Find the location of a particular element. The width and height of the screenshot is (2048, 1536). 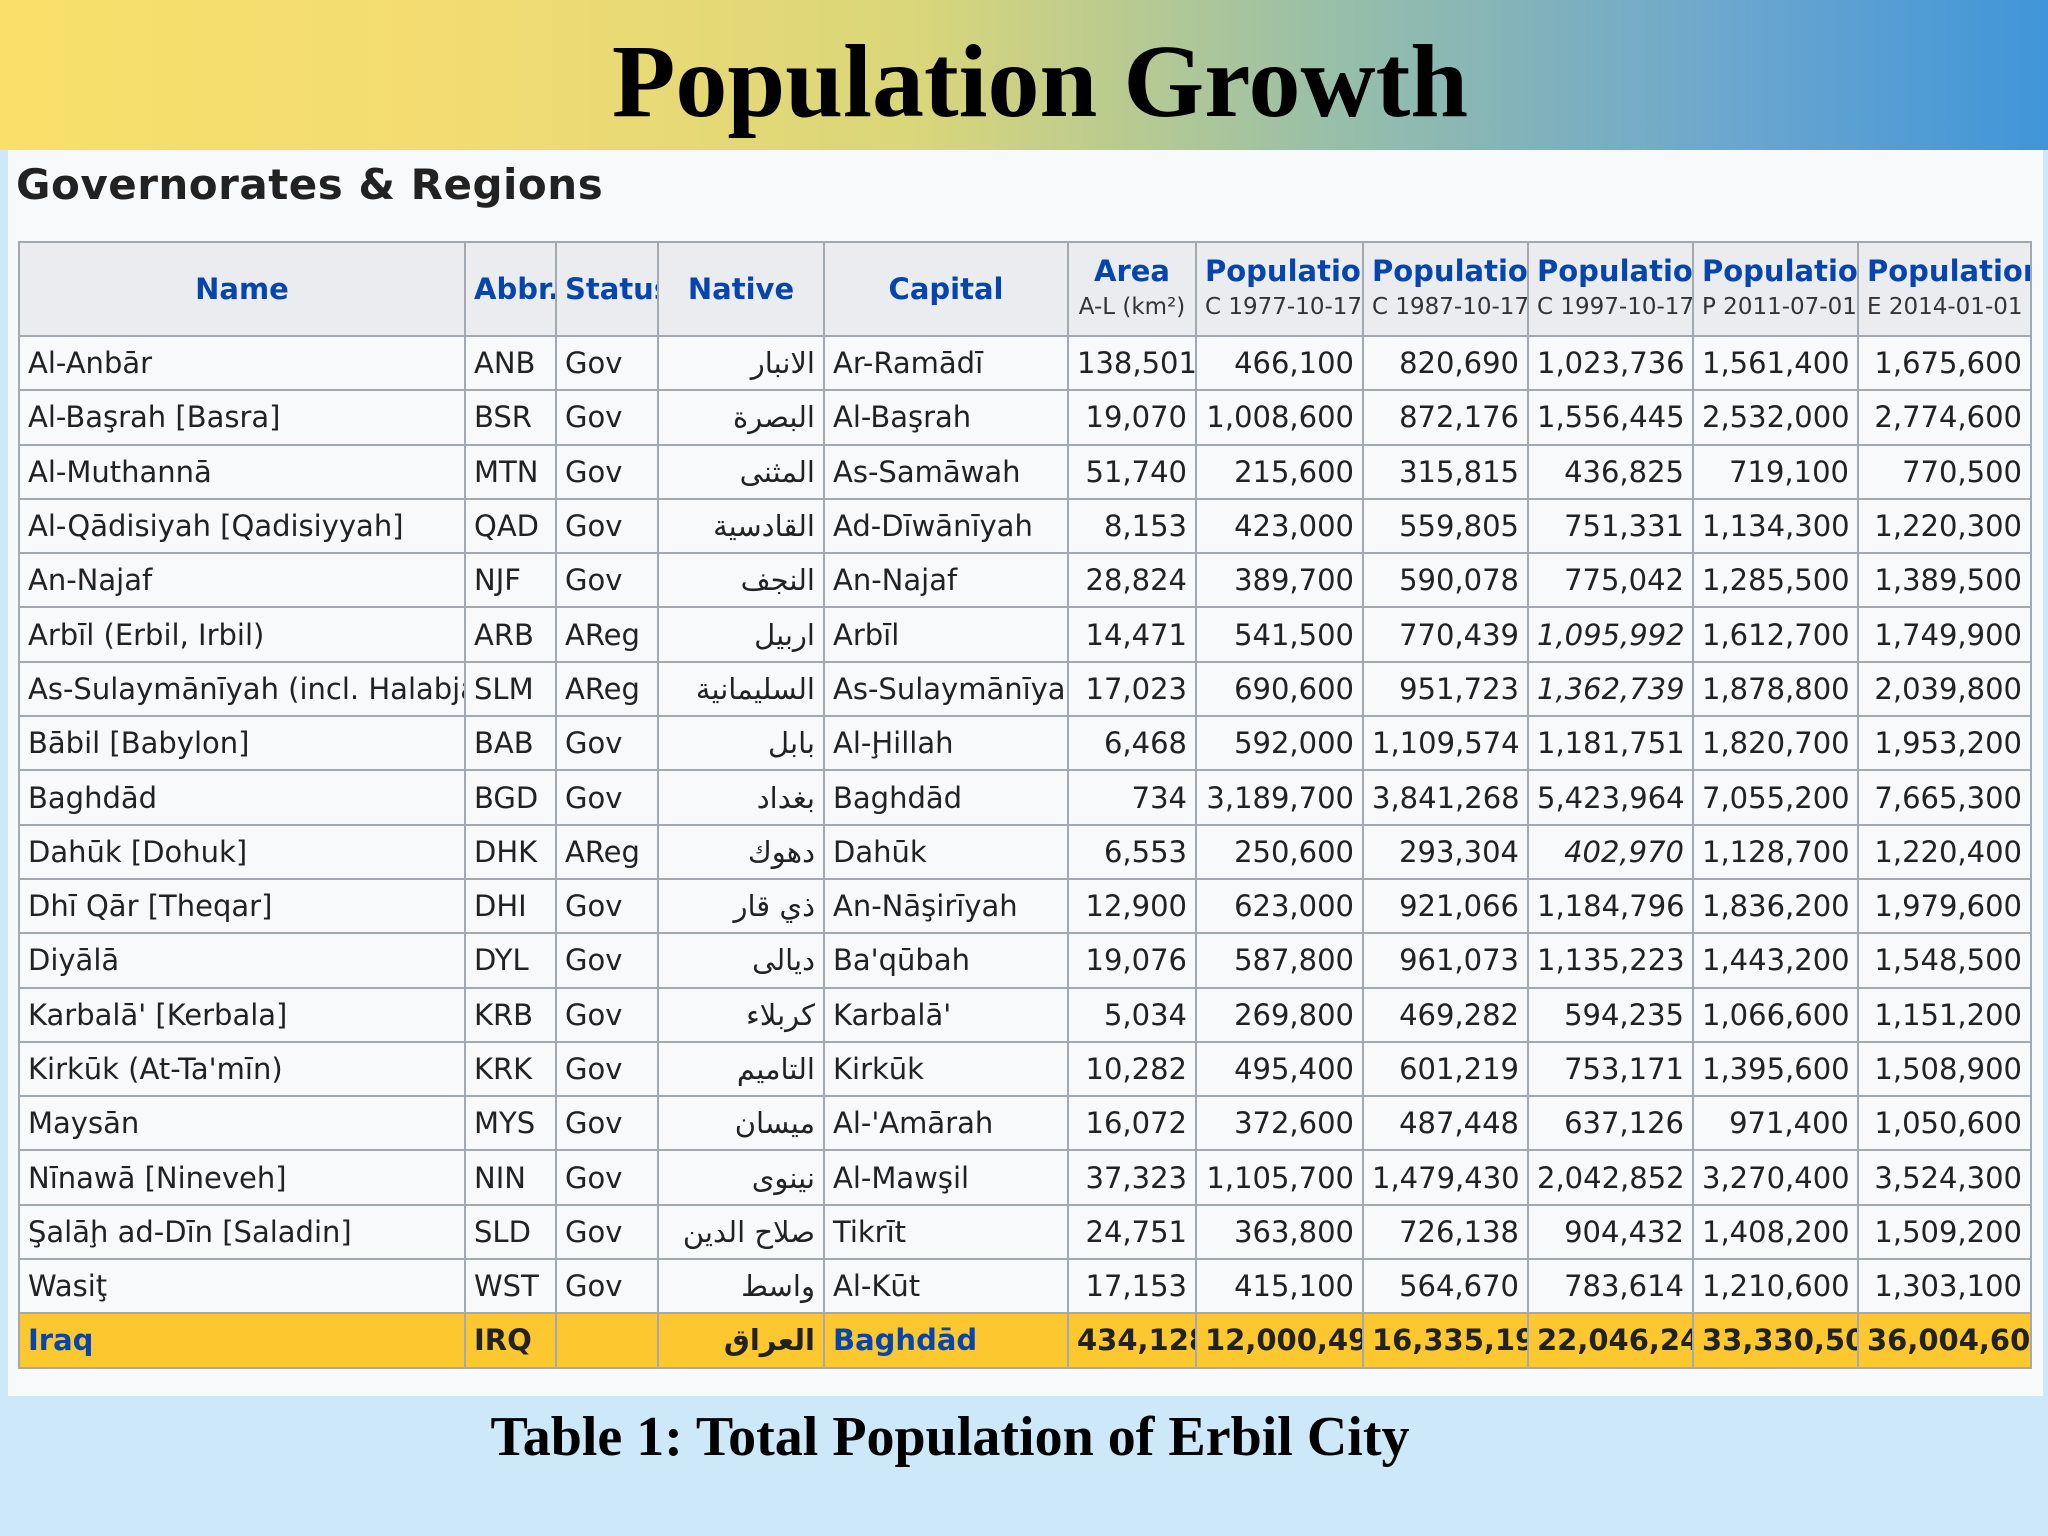

cell-pop-2011: 1,408,200 is located at coordinates (1775, 1232).